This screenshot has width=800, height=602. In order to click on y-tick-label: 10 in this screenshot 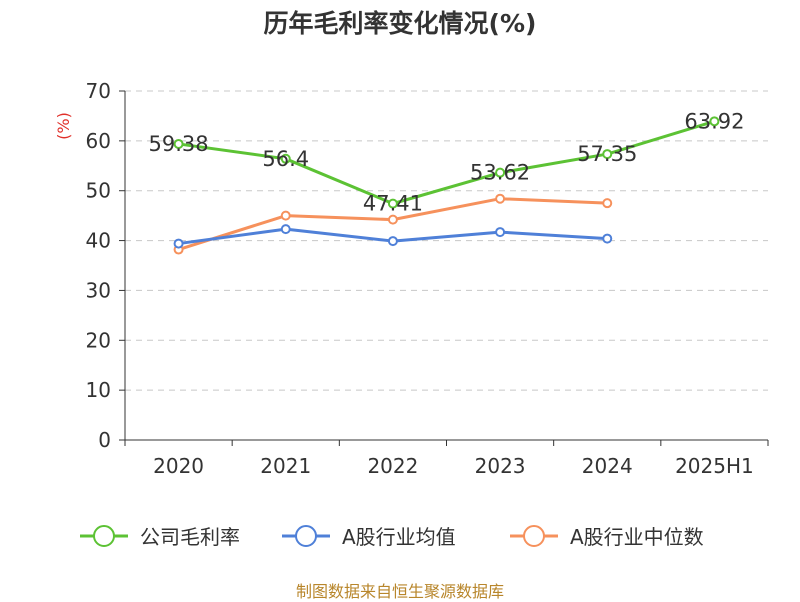, I will do `click(98, 390)`.